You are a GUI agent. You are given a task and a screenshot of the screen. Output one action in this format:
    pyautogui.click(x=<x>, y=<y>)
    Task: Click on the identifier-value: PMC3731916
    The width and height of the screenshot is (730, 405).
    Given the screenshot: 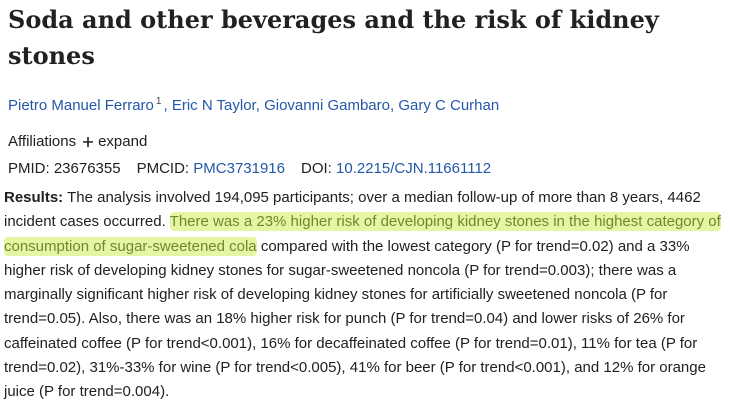 What is the action you would take?
    pyautogui.click(x=239, y=168)
    